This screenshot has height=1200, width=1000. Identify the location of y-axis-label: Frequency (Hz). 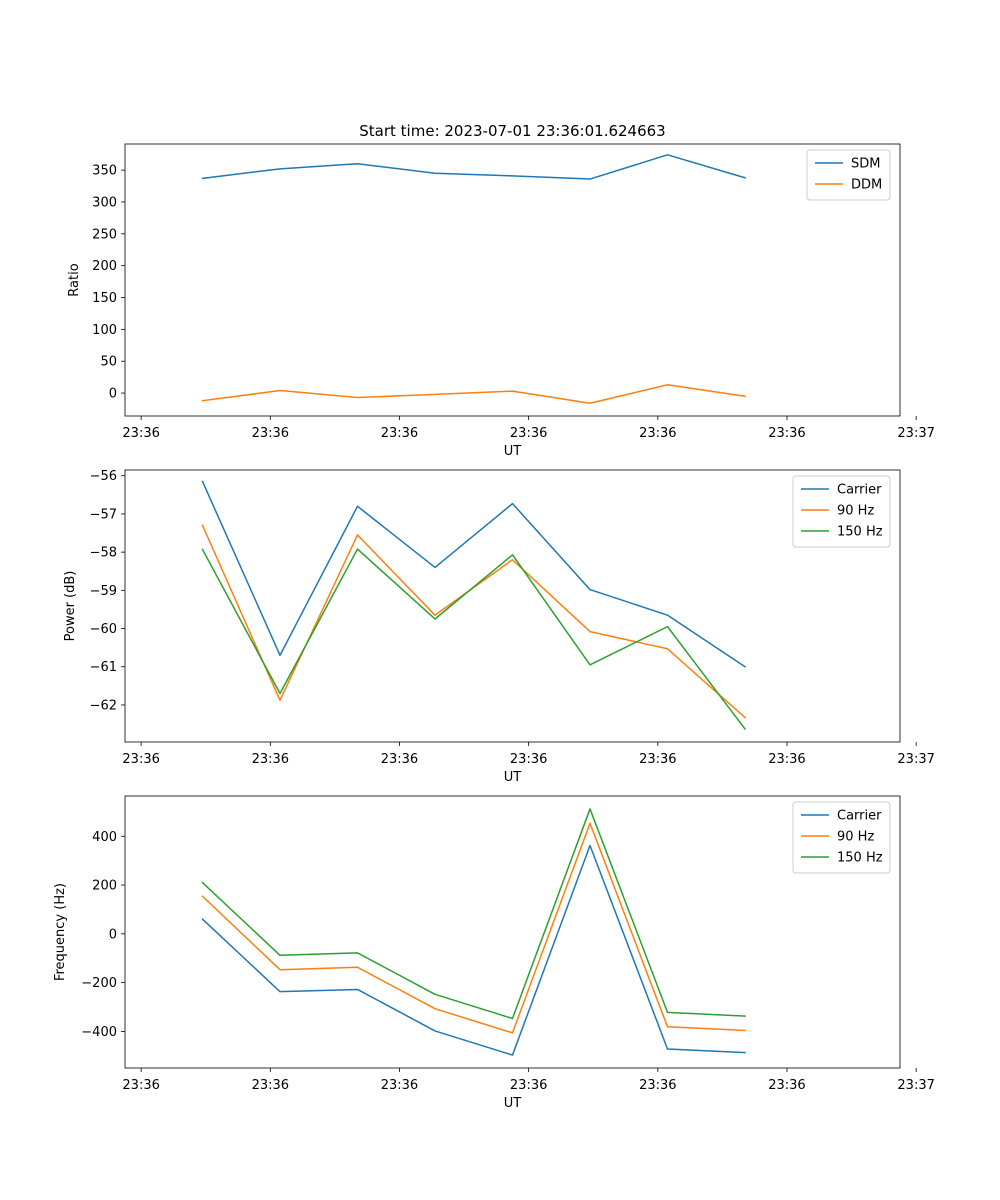
(60, 932).